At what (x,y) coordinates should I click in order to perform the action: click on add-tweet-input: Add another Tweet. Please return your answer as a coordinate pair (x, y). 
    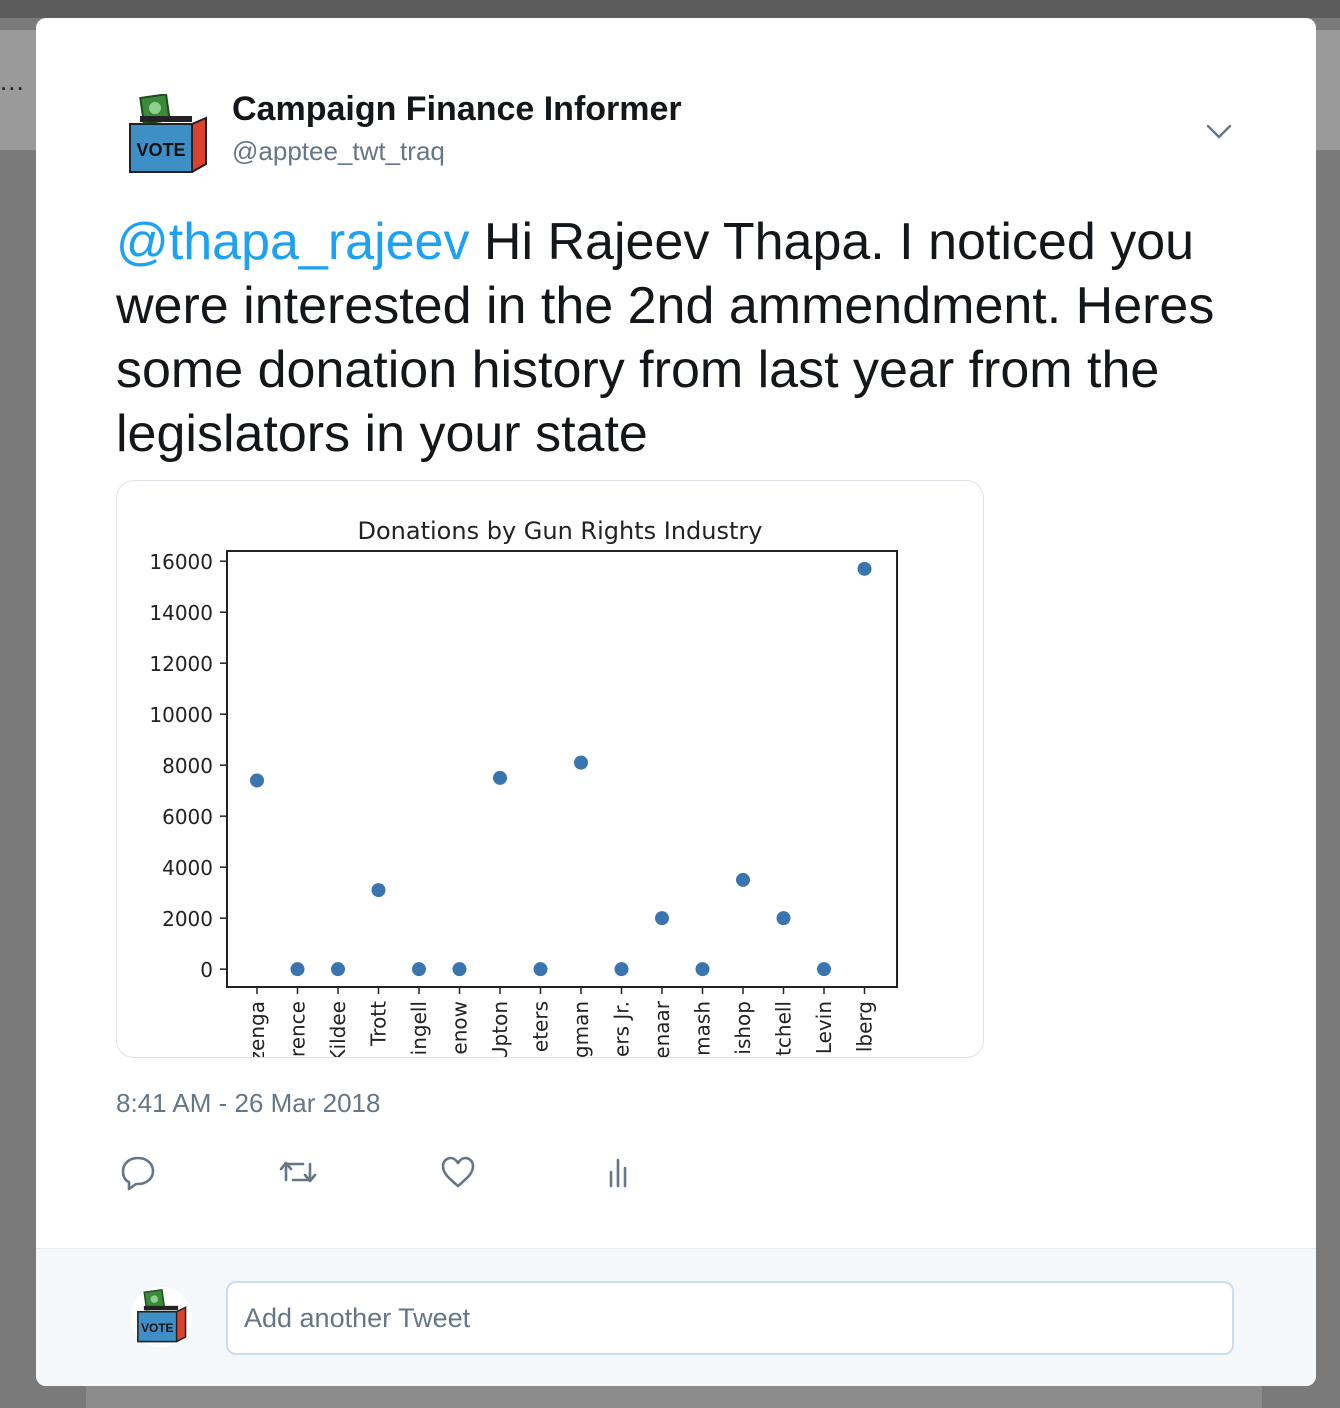
    Looking at the image, I should click on (730, 1318).